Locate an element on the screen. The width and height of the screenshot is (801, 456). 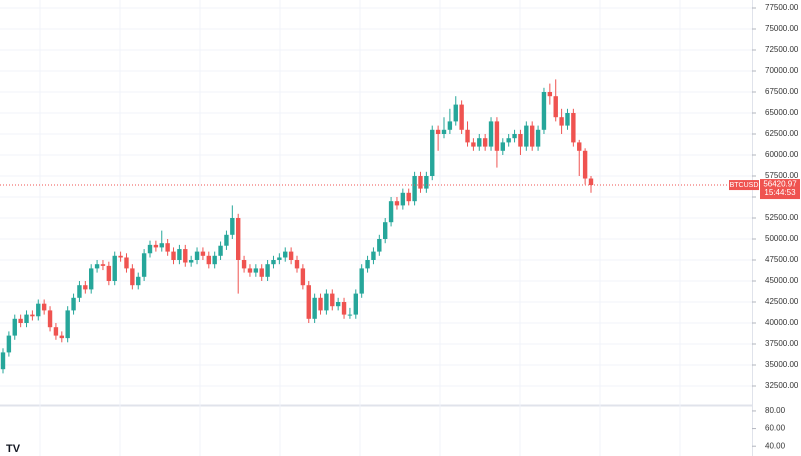
y-tick-label: 45000.00 is located at coordinates (782, 280).